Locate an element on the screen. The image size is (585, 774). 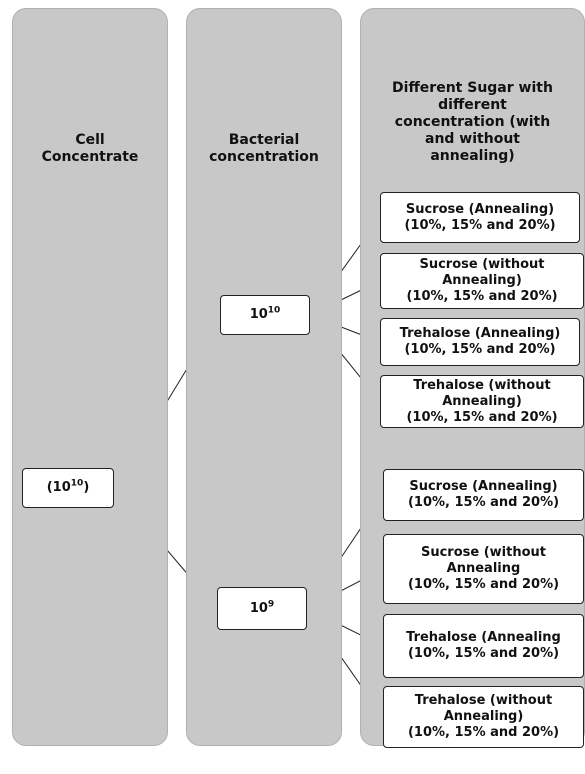
node-label: (1010) is located at coordinates (68, 487).